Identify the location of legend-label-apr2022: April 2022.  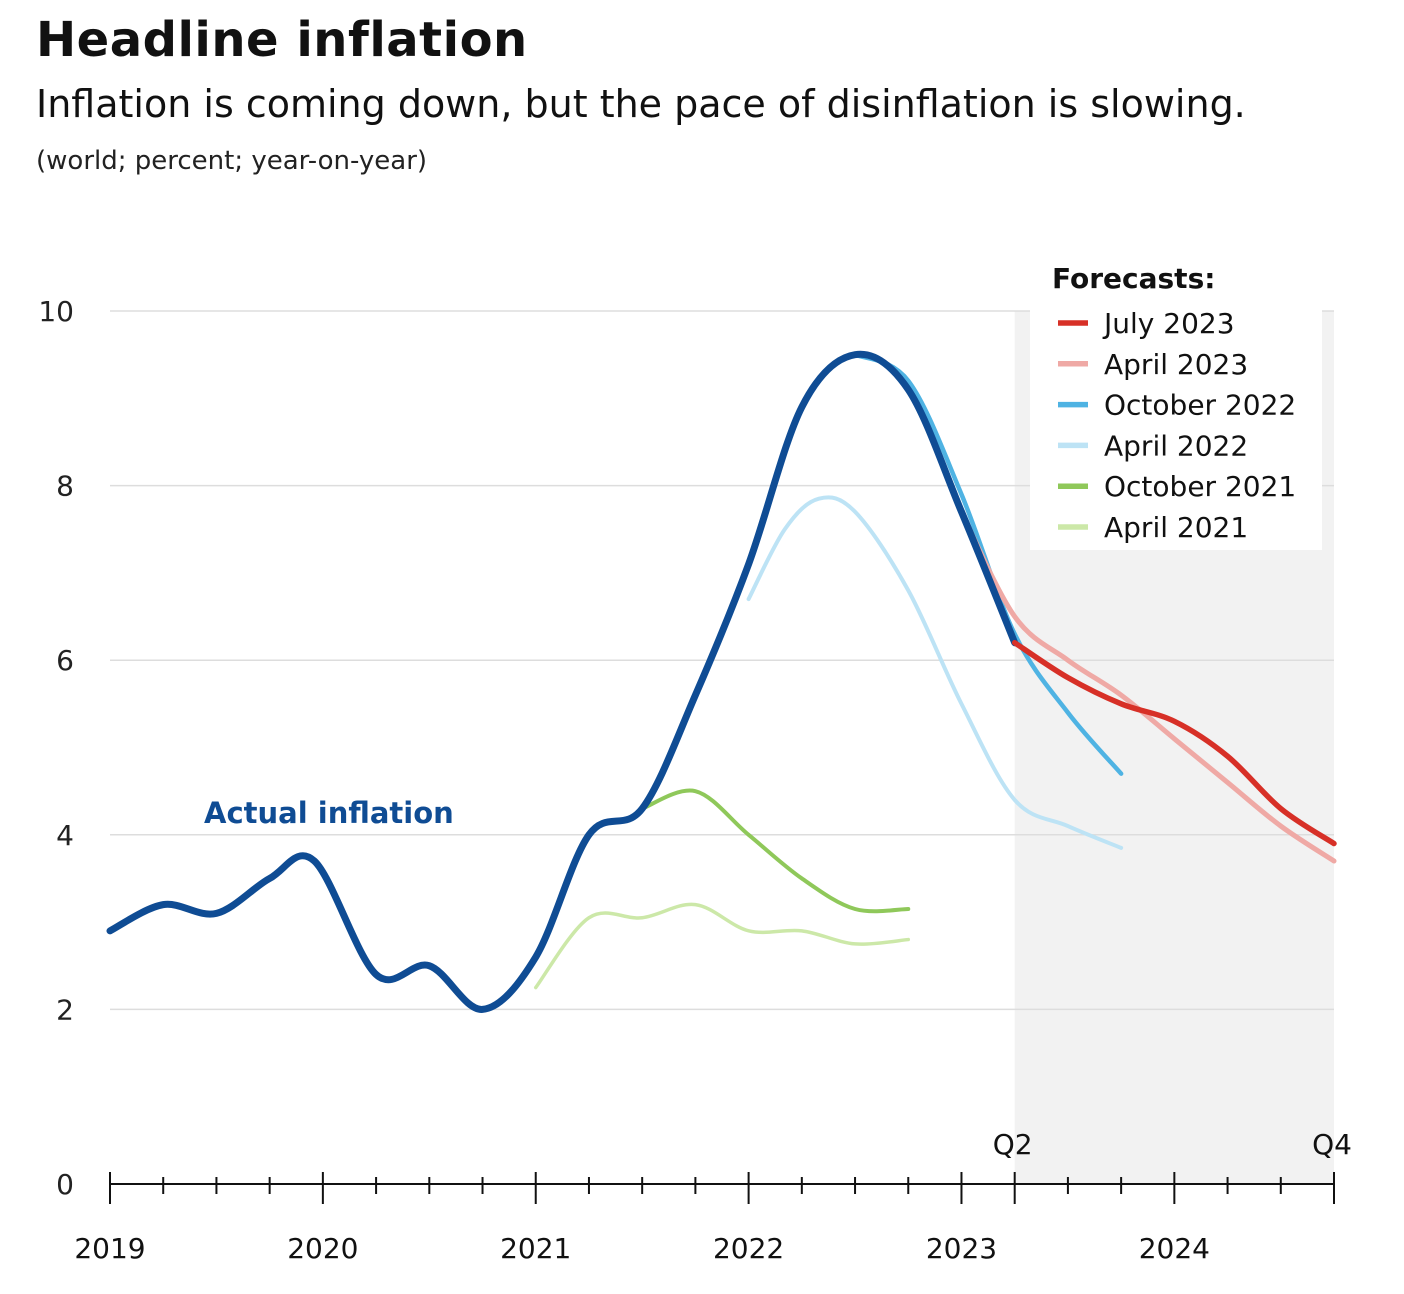
(1176, 445).